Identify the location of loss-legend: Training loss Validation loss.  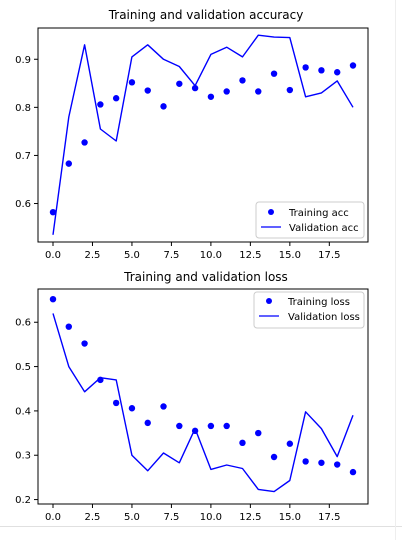
(309, 310).